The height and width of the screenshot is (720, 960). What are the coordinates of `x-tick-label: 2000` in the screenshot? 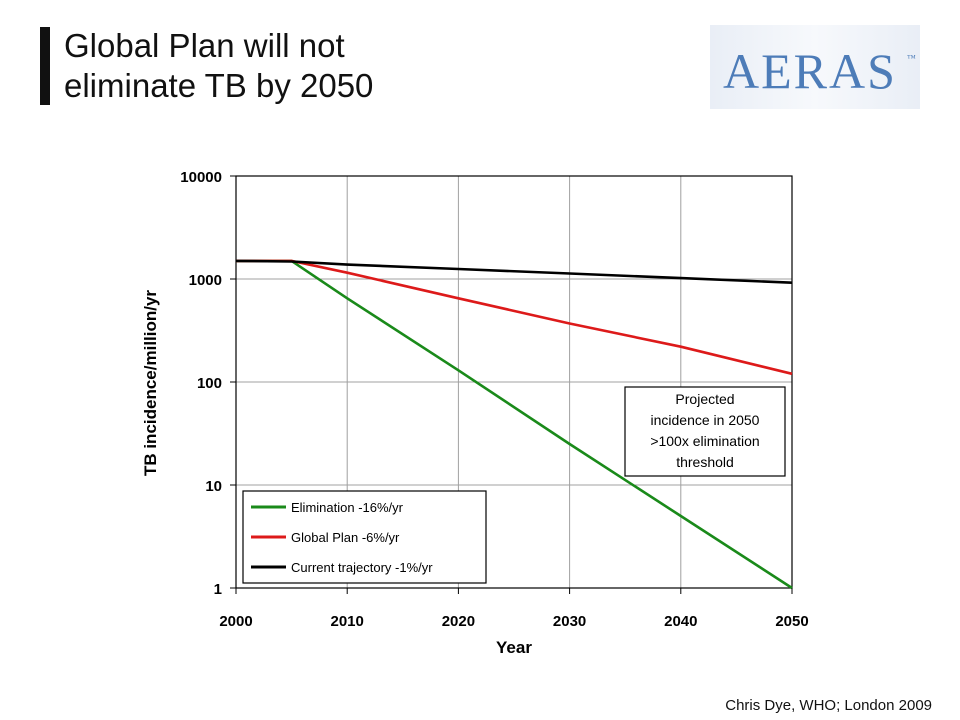 It's located at (235, 621).